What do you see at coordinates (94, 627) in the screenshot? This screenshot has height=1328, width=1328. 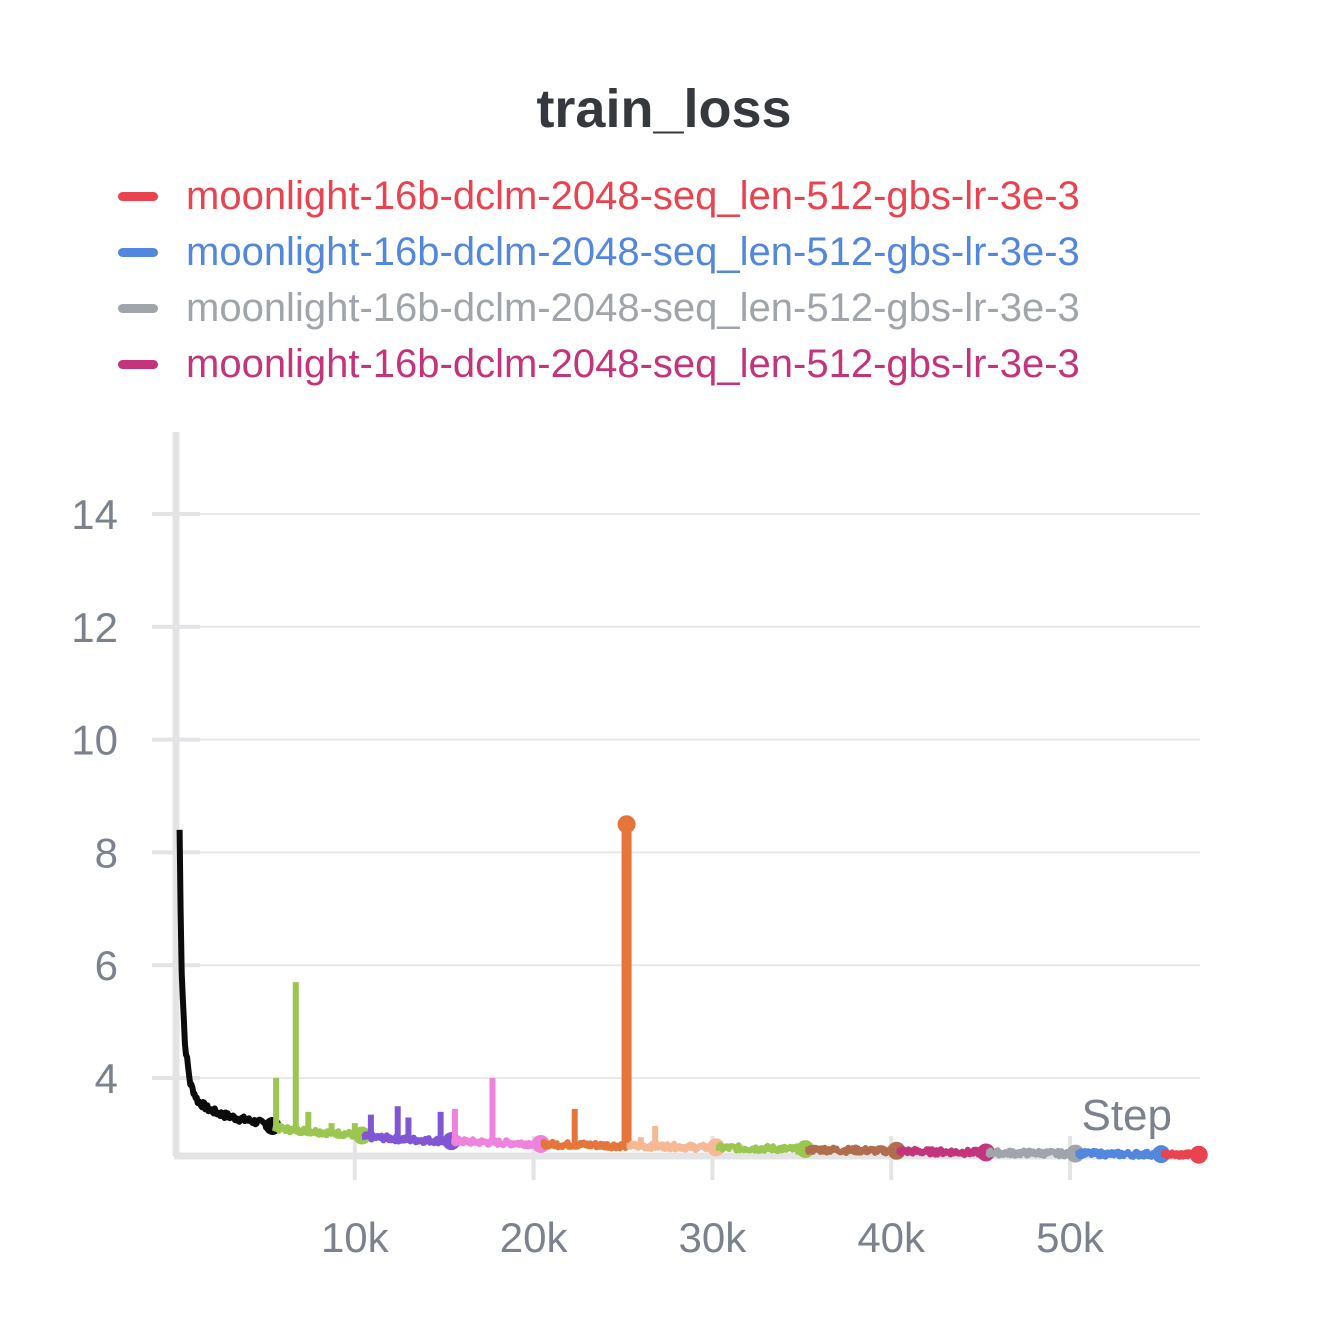 I see `y-tick-label: 12` at bounding box center [94, 627].